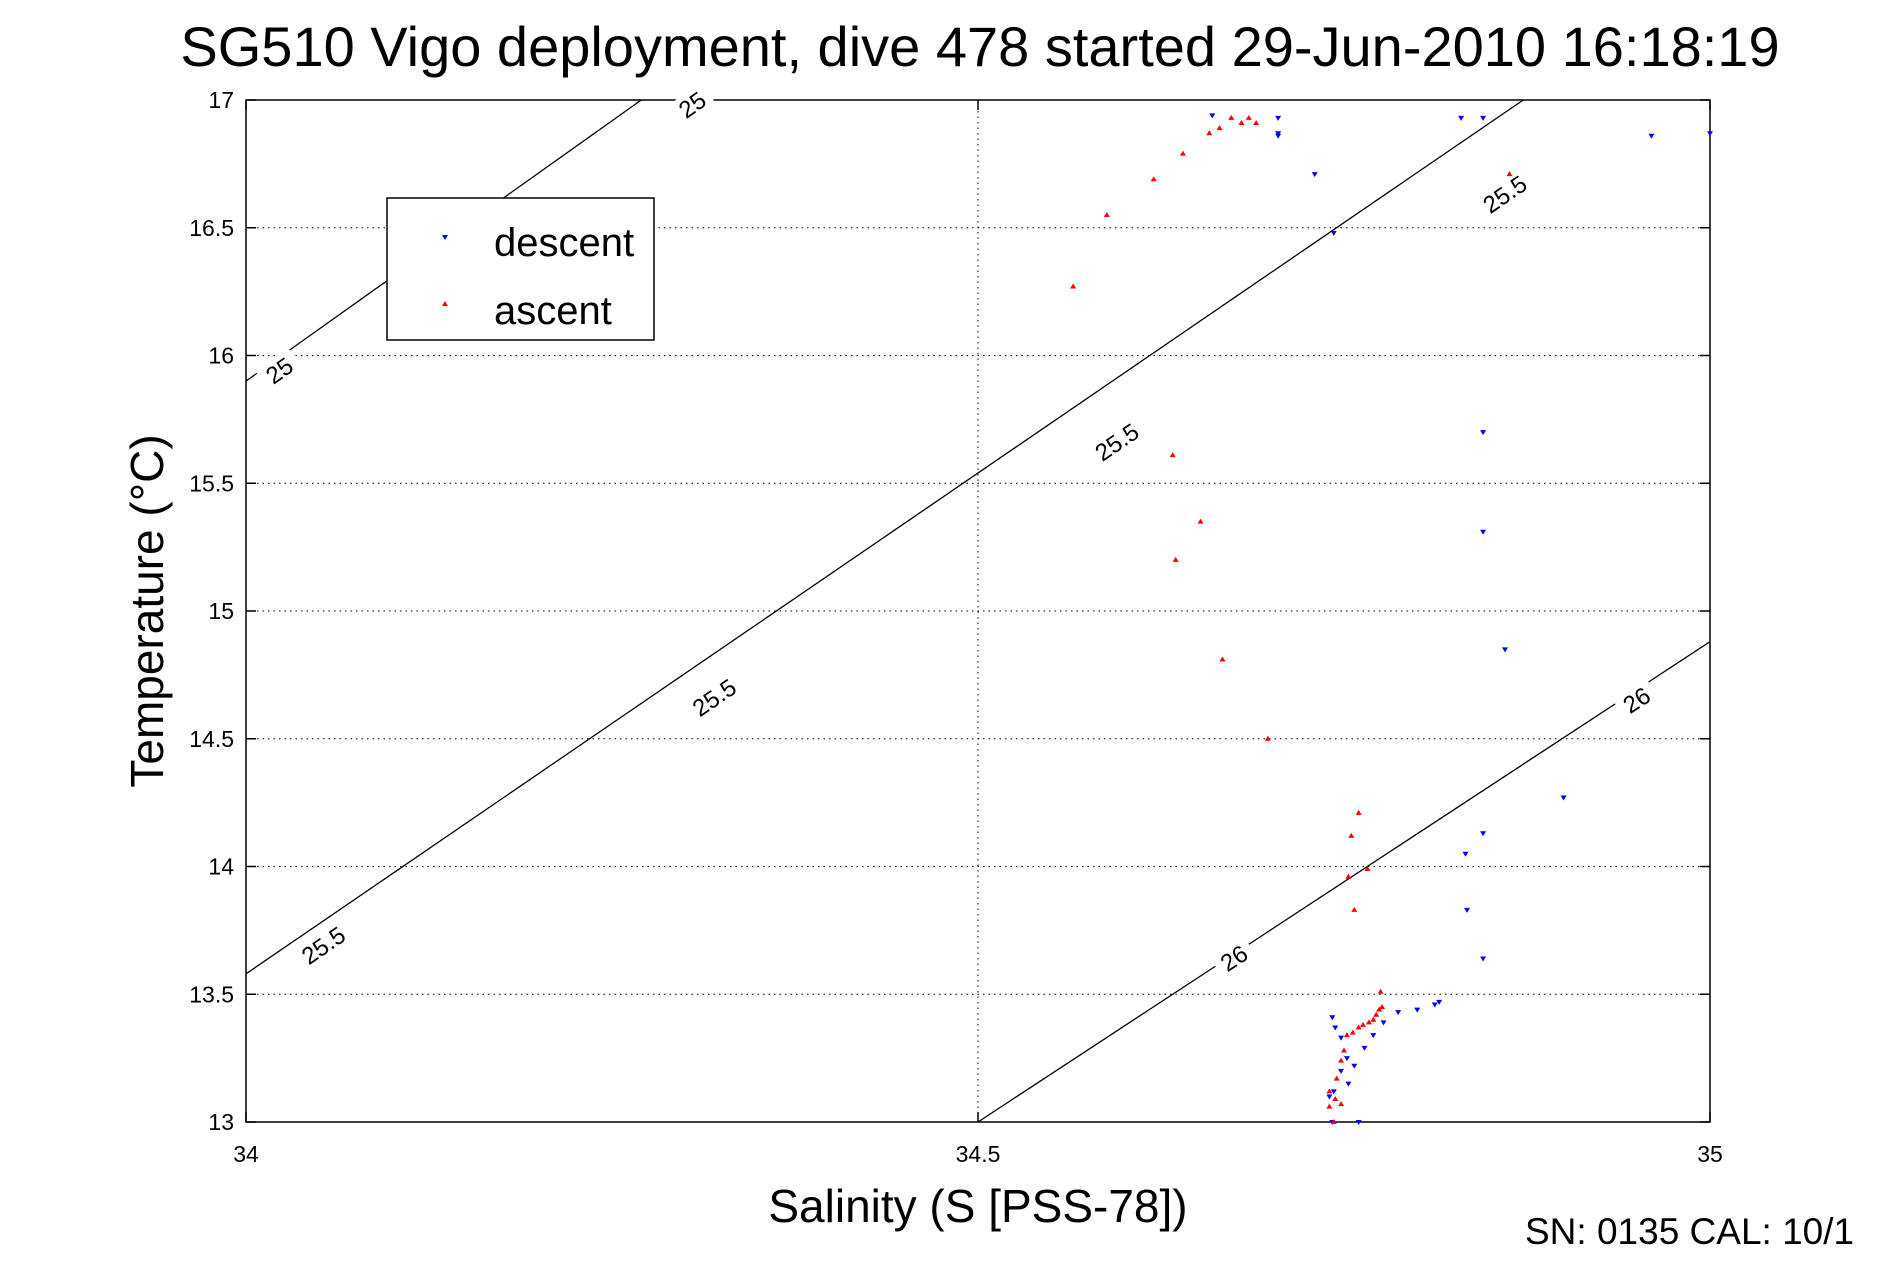 The height and width of the screenshot is (1262, 1891). What do you see at coordinates (221, 1122) in the screenshot?
I see `y-tick-label: 13` at bounding box center [221, 1122].